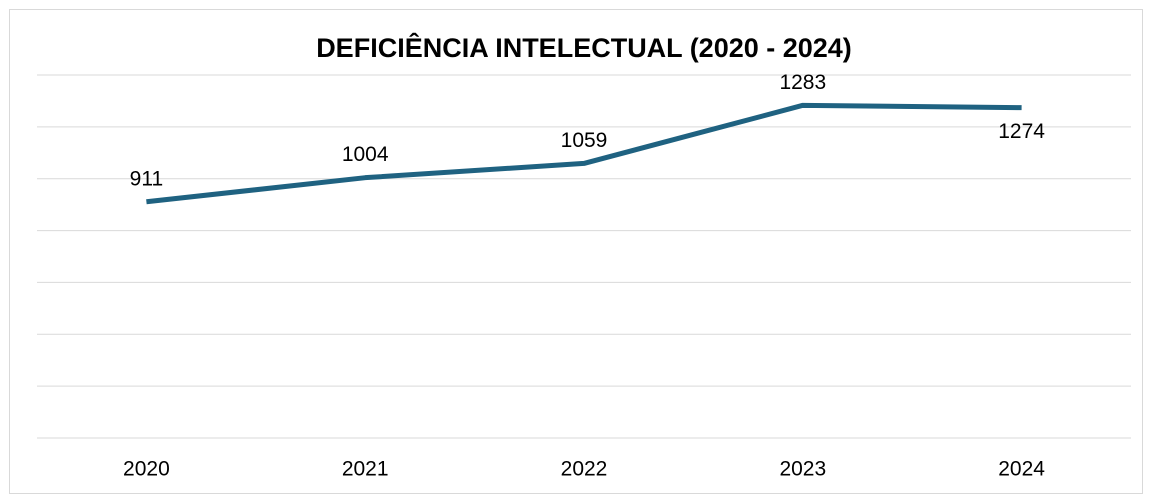 The height and width of the screenshot is (504, 1153). I want to click on data-label: 1283, so click(802, 82).